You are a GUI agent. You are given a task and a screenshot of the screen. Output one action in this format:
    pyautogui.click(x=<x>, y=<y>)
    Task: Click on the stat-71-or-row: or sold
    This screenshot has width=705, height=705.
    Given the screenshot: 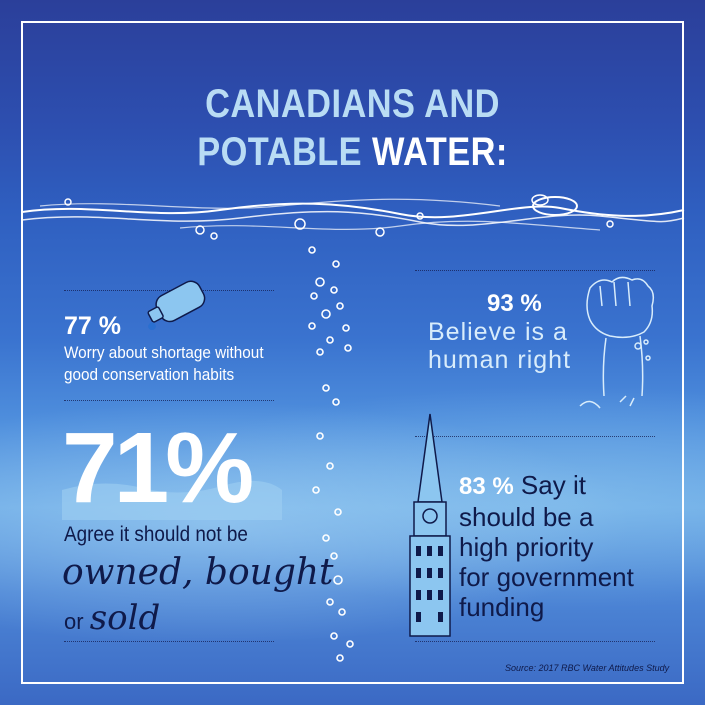 What is the action you would take?
    pyautogui.click(x=112, y=618)
    